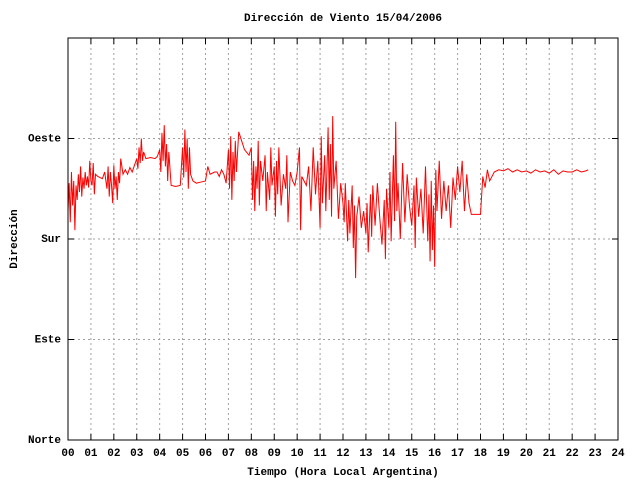  What do you see at coordinates (274, 454) in the screenshot?
I see `x-tick-label: 09` at bounding box center [274, 454].